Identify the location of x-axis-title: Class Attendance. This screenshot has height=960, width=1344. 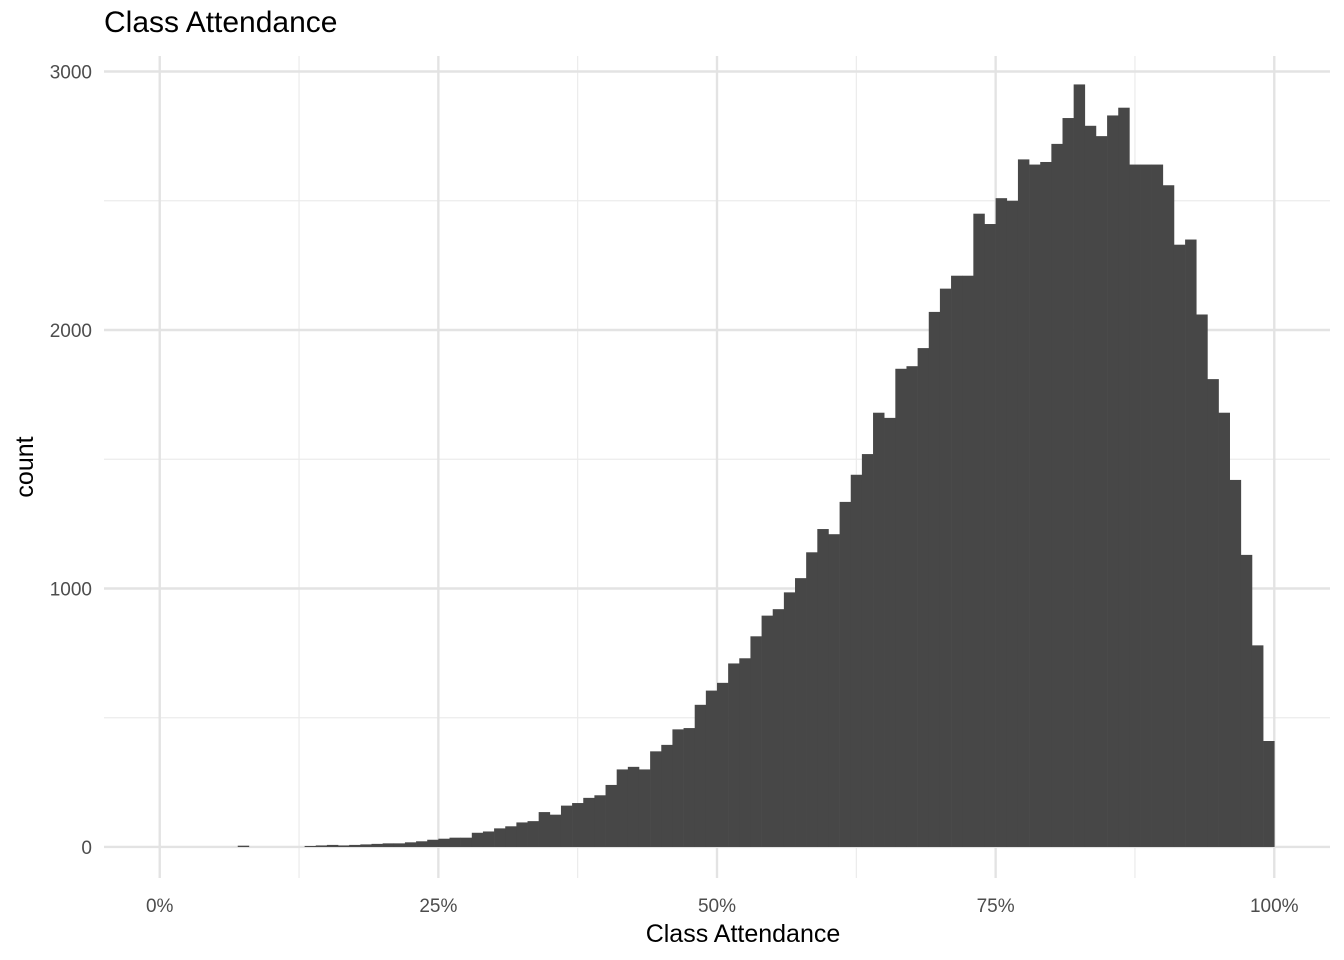
(743, 934).